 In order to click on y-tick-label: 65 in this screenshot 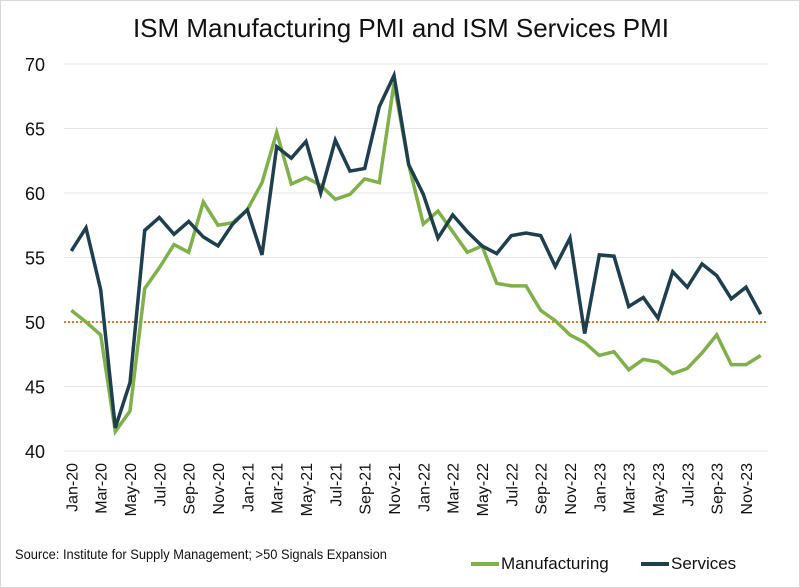, I will do `click(35, 130)`.